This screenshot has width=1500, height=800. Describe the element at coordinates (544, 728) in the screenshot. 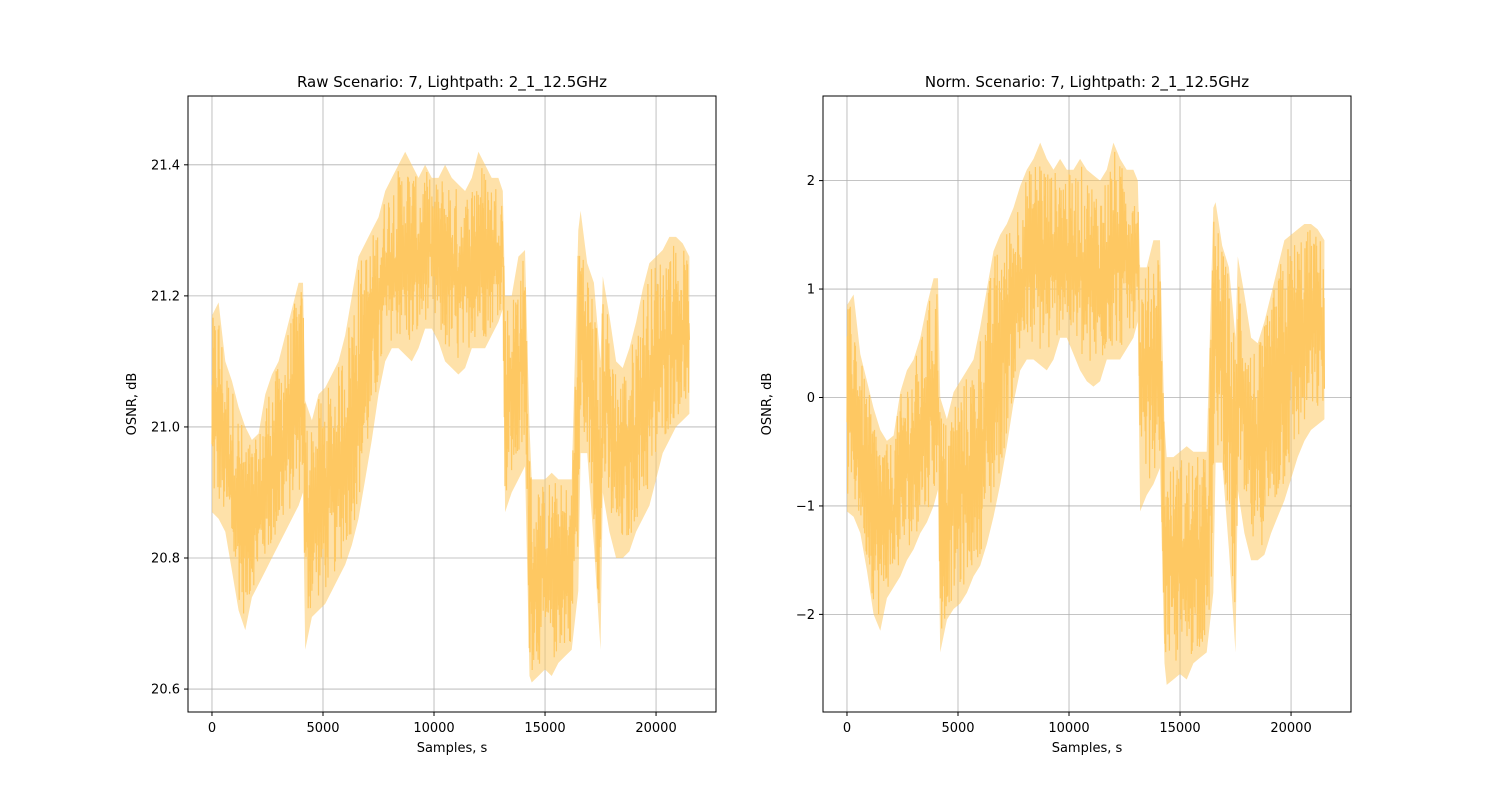

I see `raw-x-tick-label-3: 15000` at that location.